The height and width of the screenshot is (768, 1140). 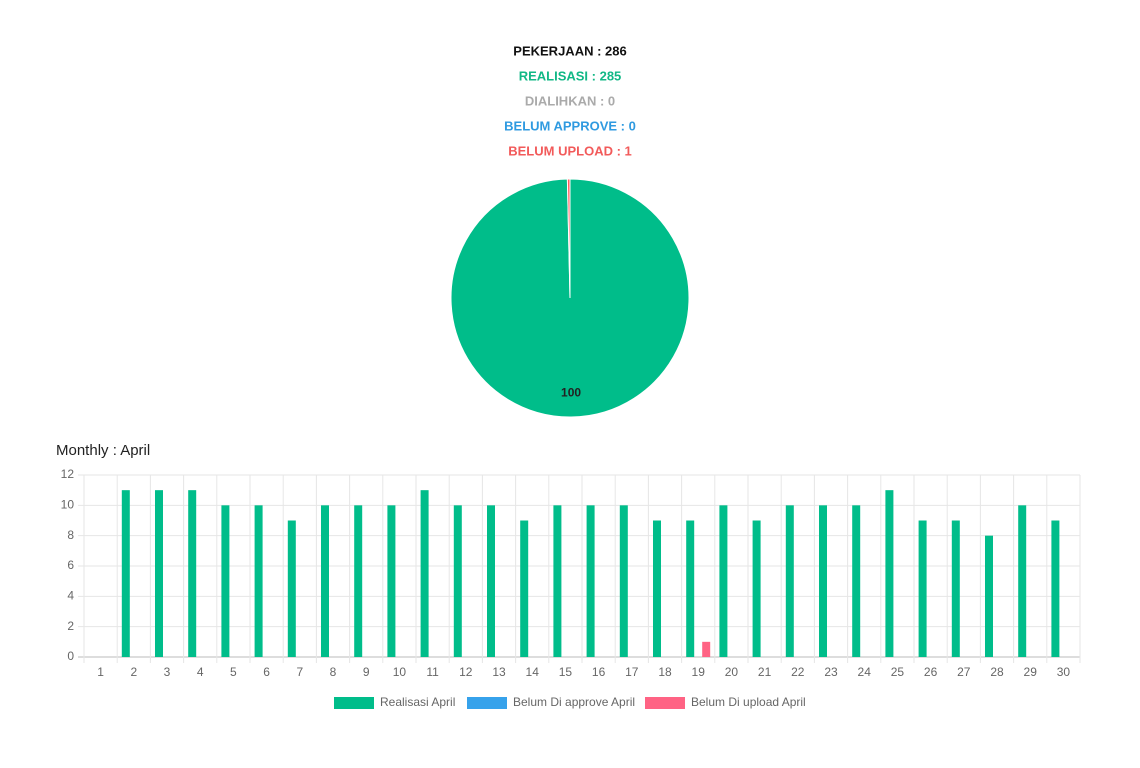 I want to click on x-tick-label: 15, so click(x=566, y=672).